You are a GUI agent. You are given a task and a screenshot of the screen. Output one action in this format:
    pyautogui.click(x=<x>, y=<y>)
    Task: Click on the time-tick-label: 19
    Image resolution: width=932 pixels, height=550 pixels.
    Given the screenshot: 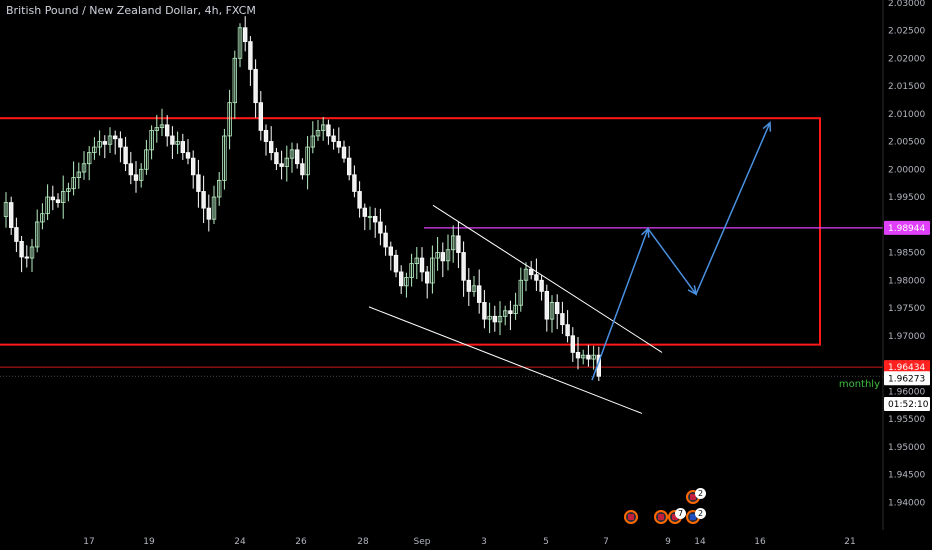 What is the action you would take?
    pyautogui.click(x=149, y=542)
    